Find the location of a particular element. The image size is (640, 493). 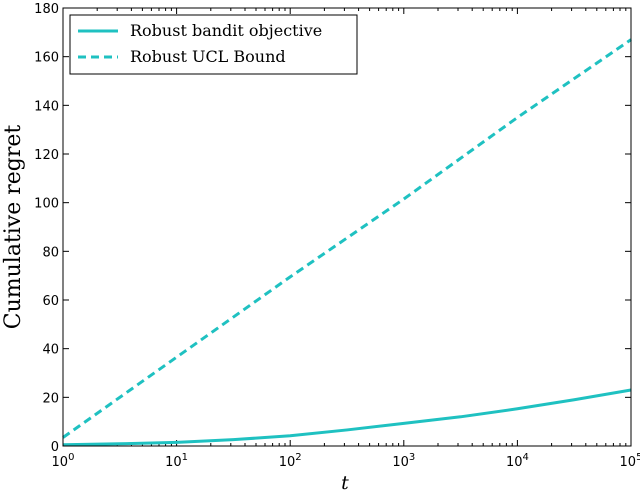

legend-label-robust-ucl-bound: Robust UCL Bound is located at coordinates (208, 56).